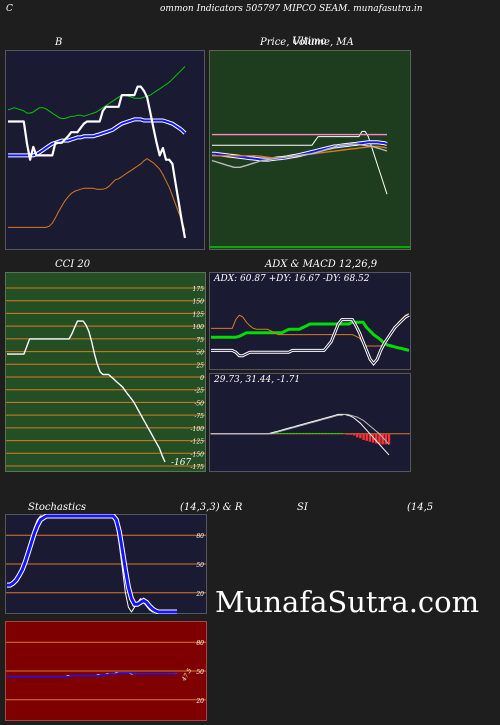 The height and width of the screenshot is (725, 500). I want to click on adx-plot-area, so click(310, 321).